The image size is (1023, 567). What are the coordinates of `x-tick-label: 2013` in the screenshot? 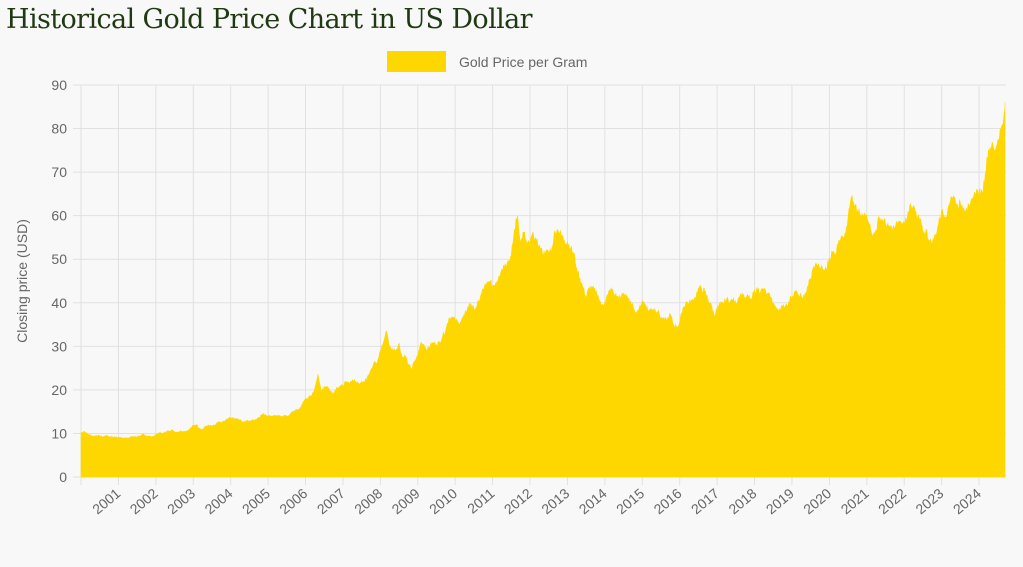 It's located at (555, 501).